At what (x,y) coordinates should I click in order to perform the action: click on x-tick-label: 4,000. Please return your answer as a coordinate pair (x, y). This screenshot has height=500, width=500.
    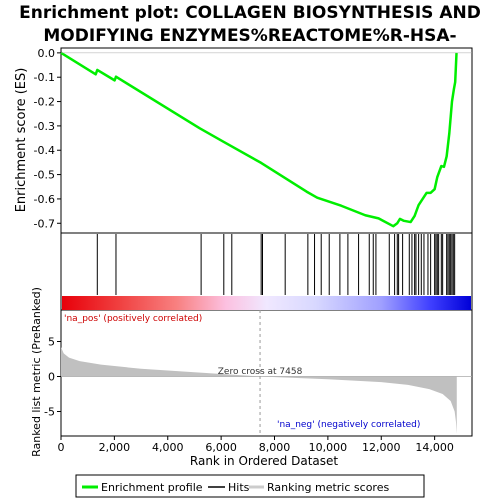
    Looking at the image, I should click on (168, 447).